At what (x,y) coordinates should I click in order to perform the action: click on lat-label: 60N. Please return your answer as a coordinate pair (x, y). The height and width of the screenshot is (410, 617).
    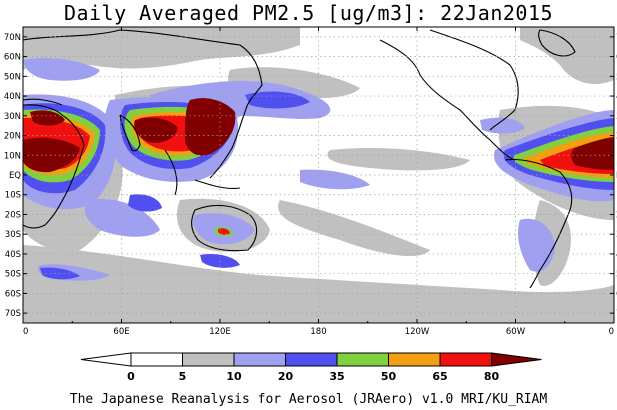
    Looking at the image, I should click on (12, 58).